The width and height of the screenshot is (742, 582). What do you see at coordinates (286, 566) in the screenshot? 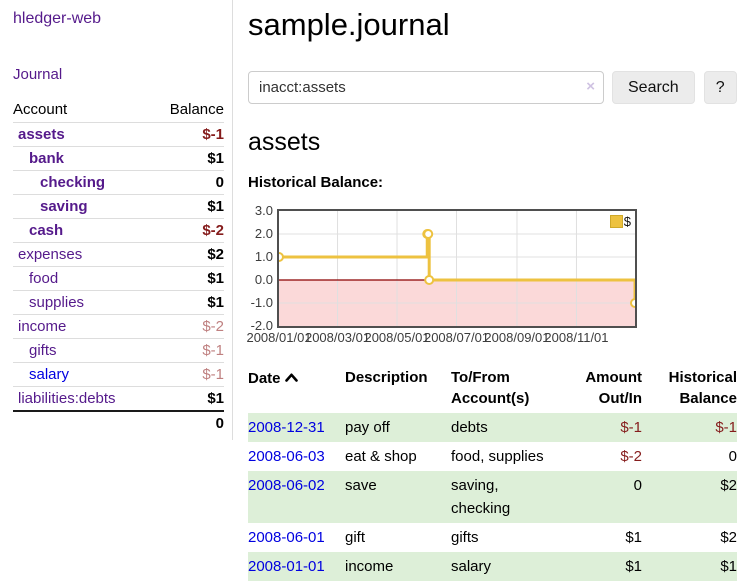
I see `transaction-date-link: 2008-01-01` at bounding box center [286, 566].